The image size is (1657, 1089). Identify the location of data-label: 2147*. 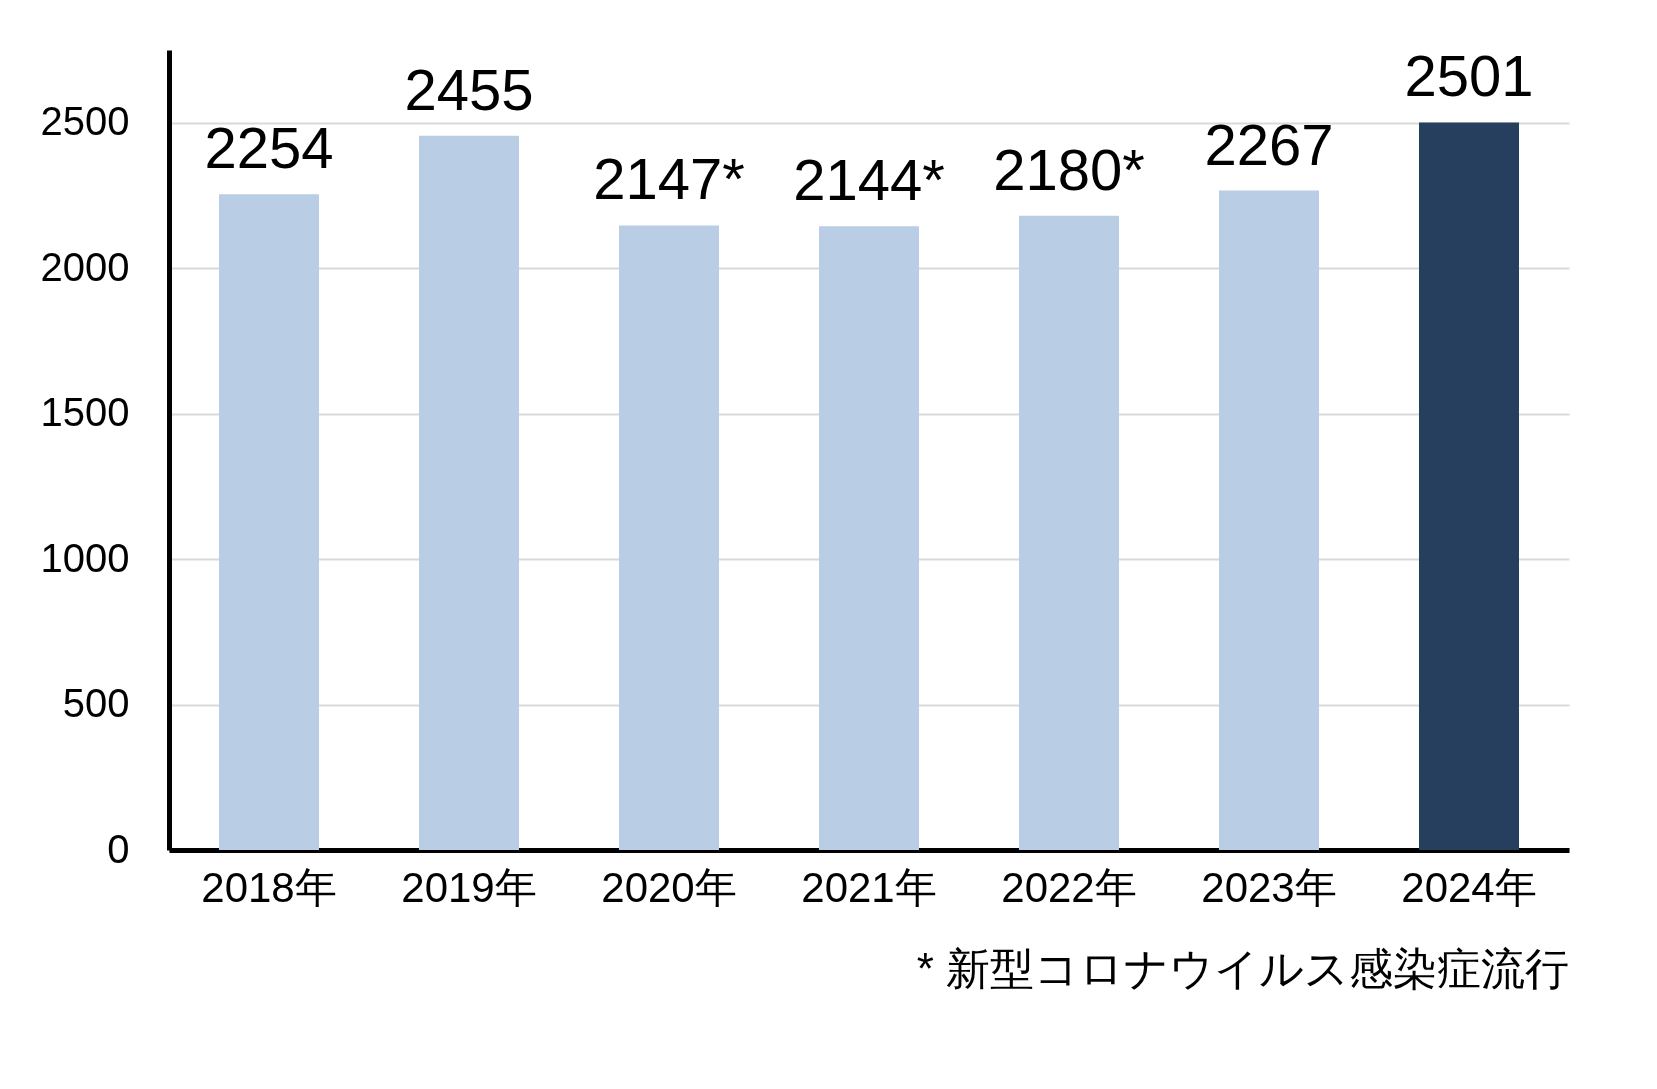
(669, 179).